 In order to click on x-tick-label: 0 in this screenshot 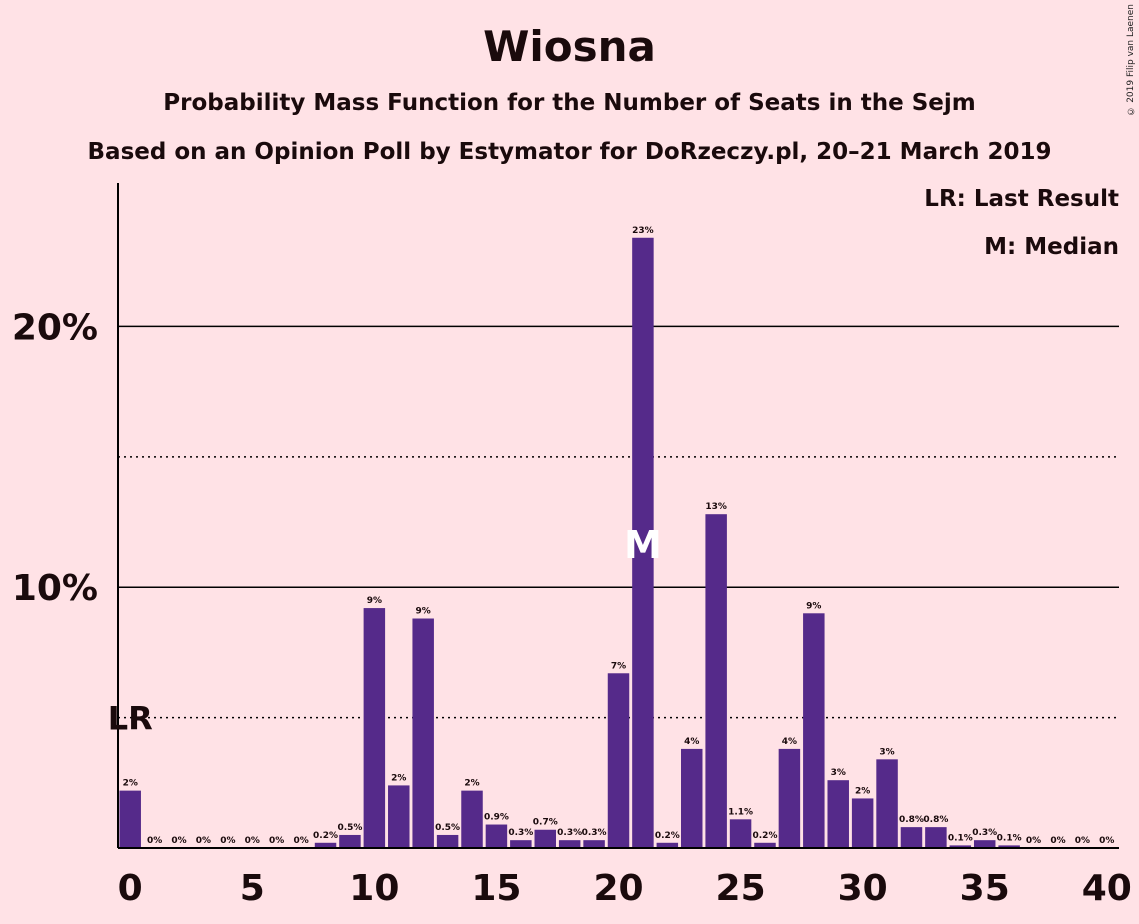, I will do `click(130, 888)`.